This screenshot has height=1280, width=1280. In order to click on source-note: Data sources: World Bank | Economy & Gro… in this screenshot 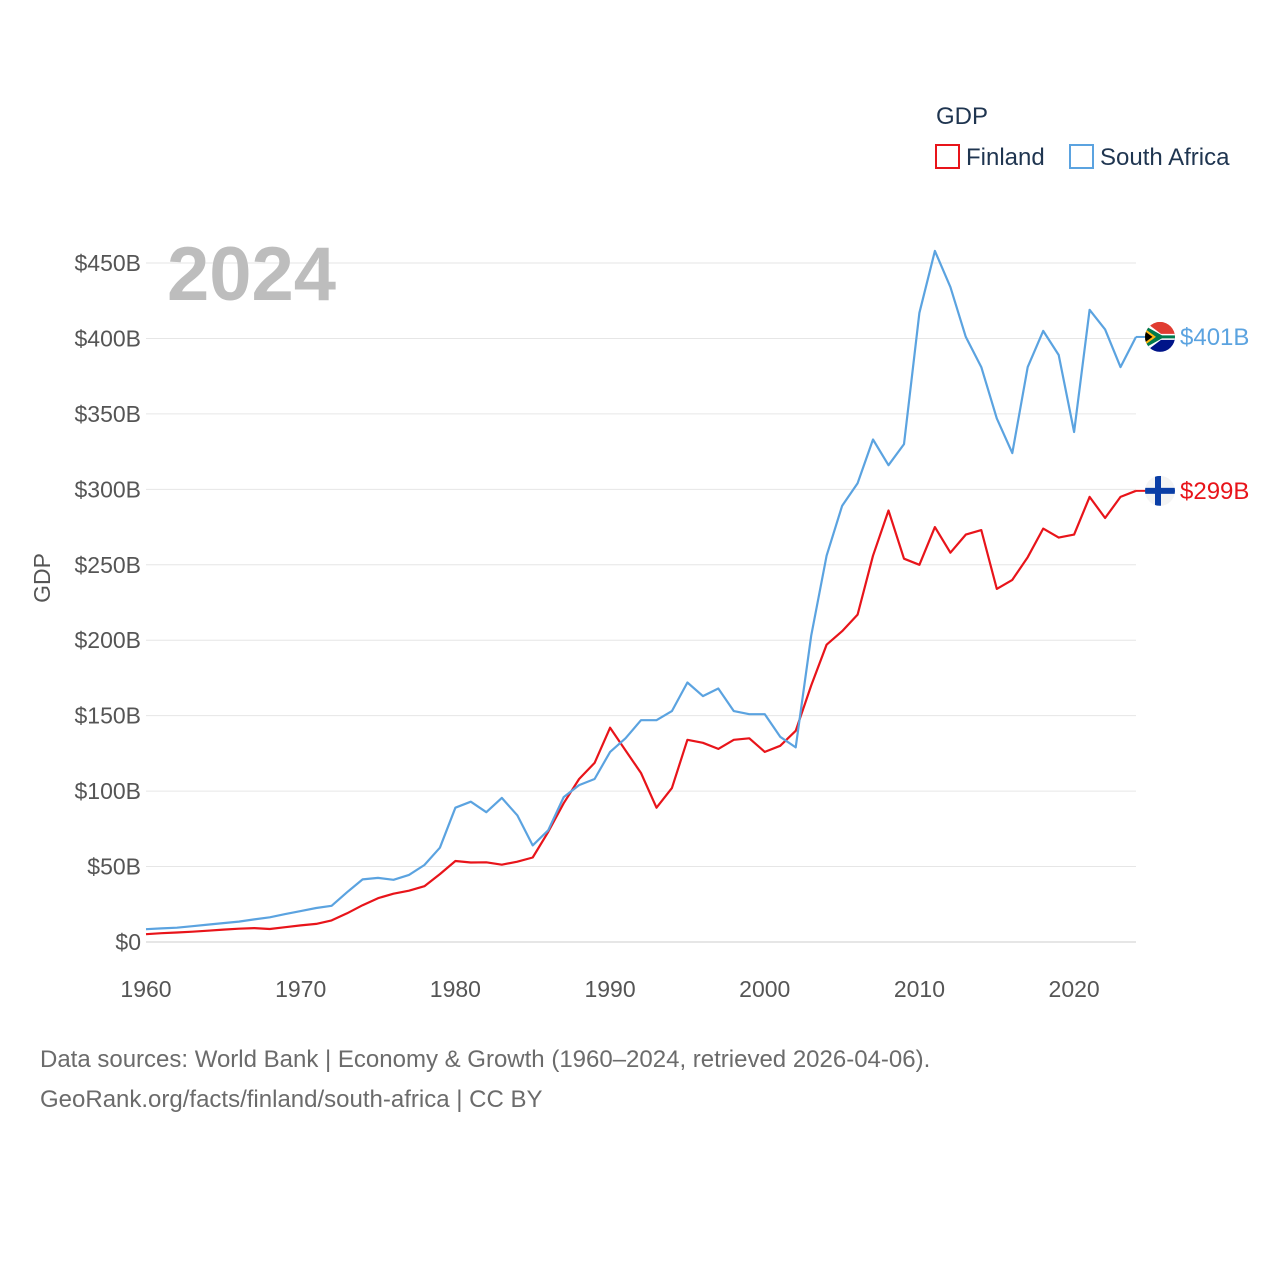, I will do `click(485, 1080)`.